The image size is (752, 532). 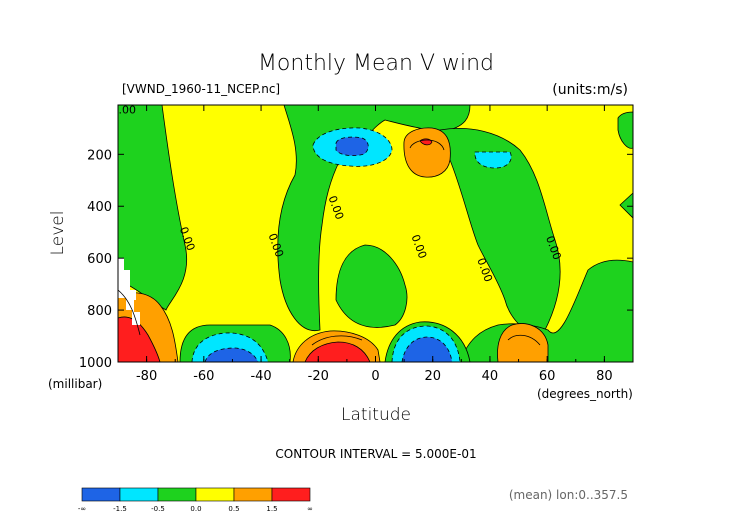 I want to click on field-strong-positive-lower-left, so click(x=139, y=339).